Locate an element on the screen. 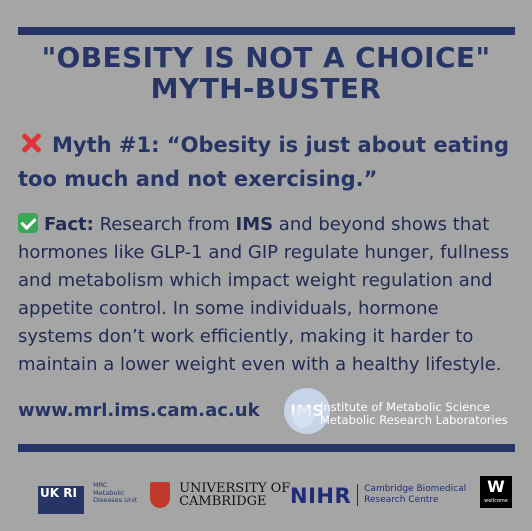 The width and height of the screenshot is (532, 531). fact-text-part1: Research from is located at coordinates (164, 224).